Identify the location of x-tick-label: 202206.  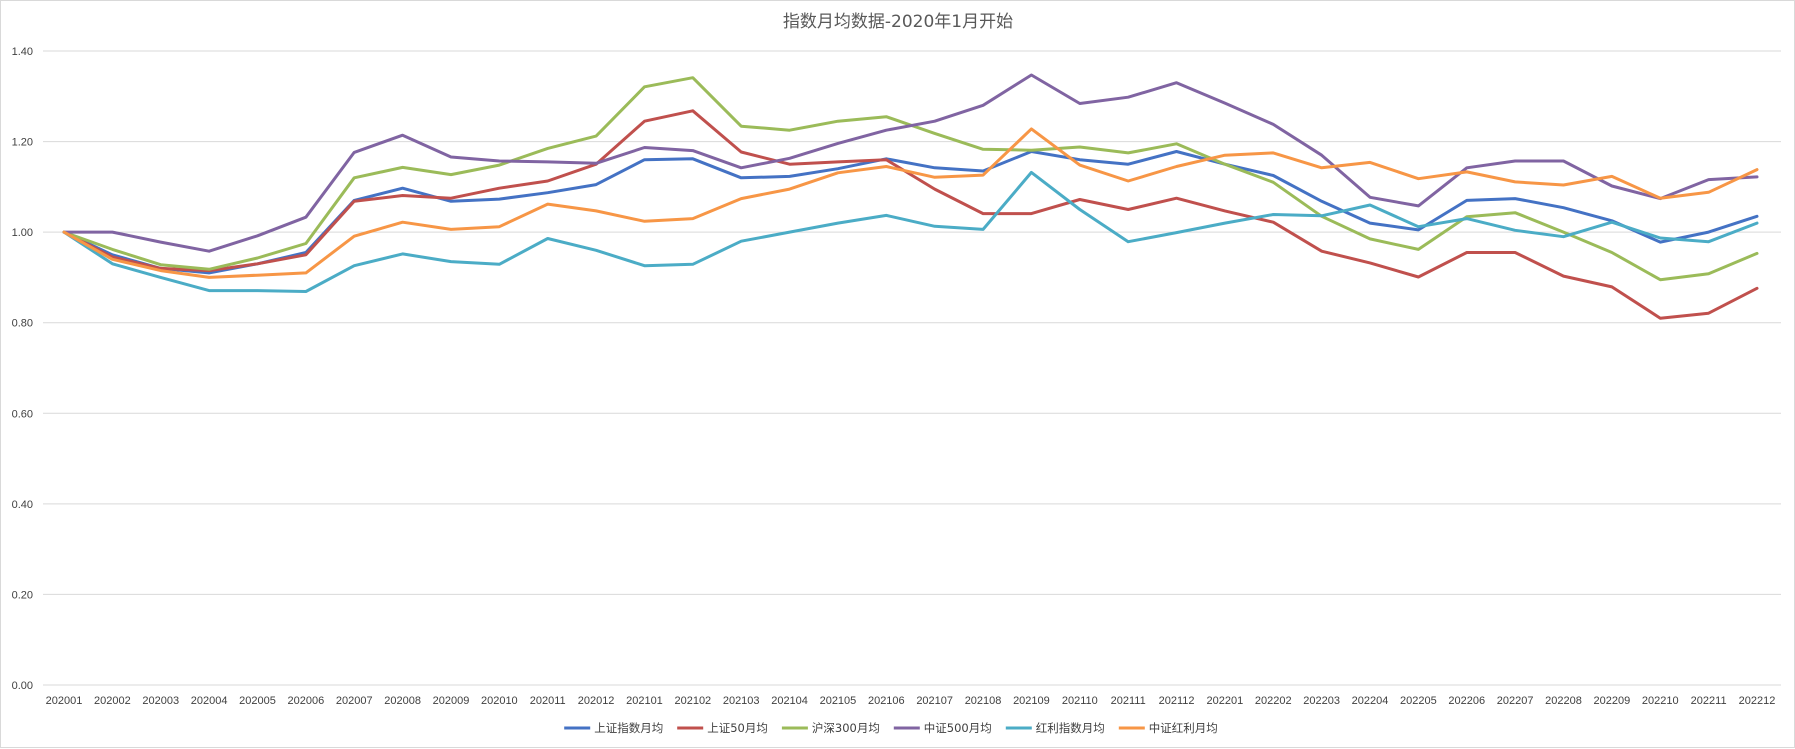
(1466, 701).